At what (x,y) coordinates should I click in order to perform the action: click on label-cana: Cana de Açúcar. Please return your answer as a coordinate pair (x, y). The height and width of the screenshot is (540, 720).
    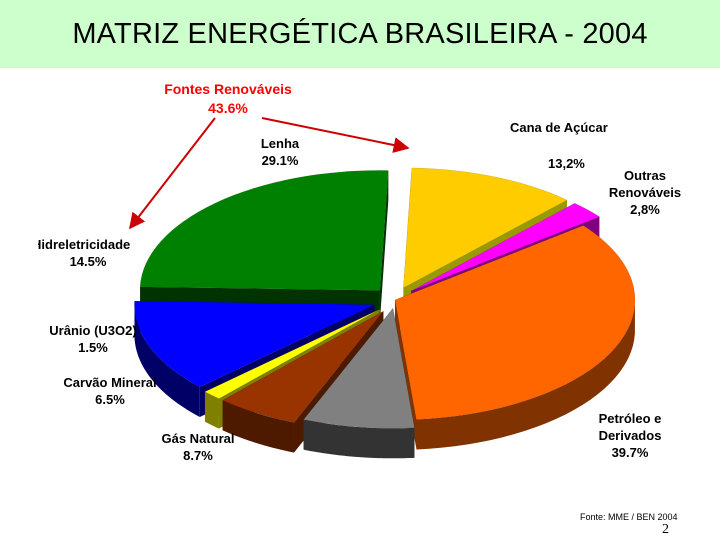
    Looking at the image, I should click on (559, 127).